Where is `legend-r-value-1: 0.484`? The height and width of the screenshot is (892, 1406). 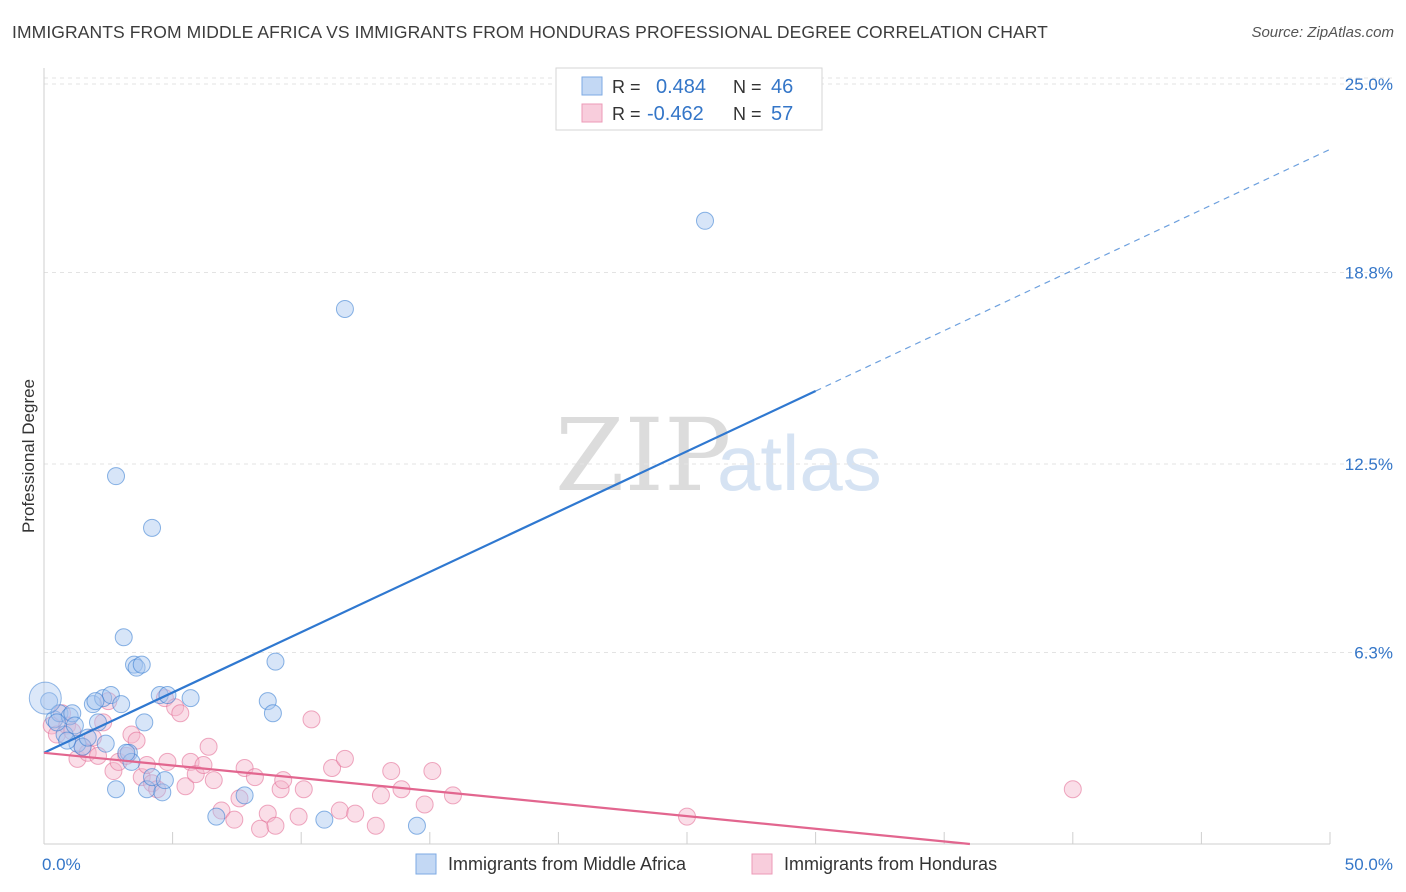
legend-r-value-1: 0.484 is located at coordinates (681, 87).